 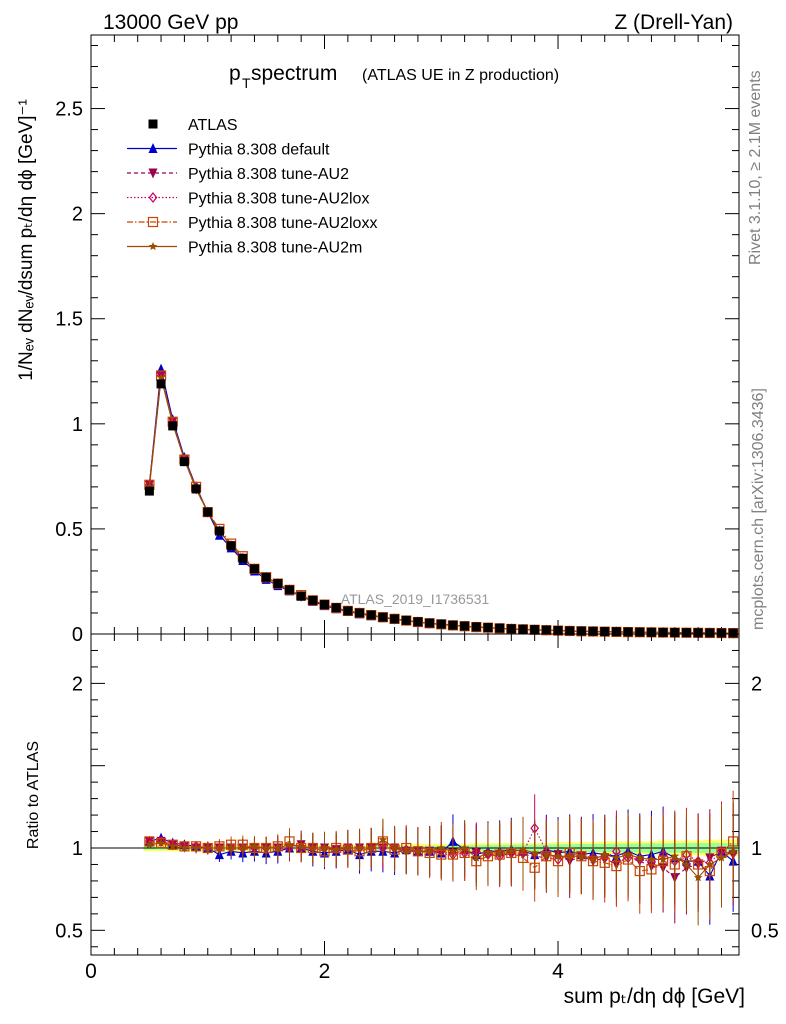 I want to click on ratio-y-tick-label: 2, so click(x=77, y=684).